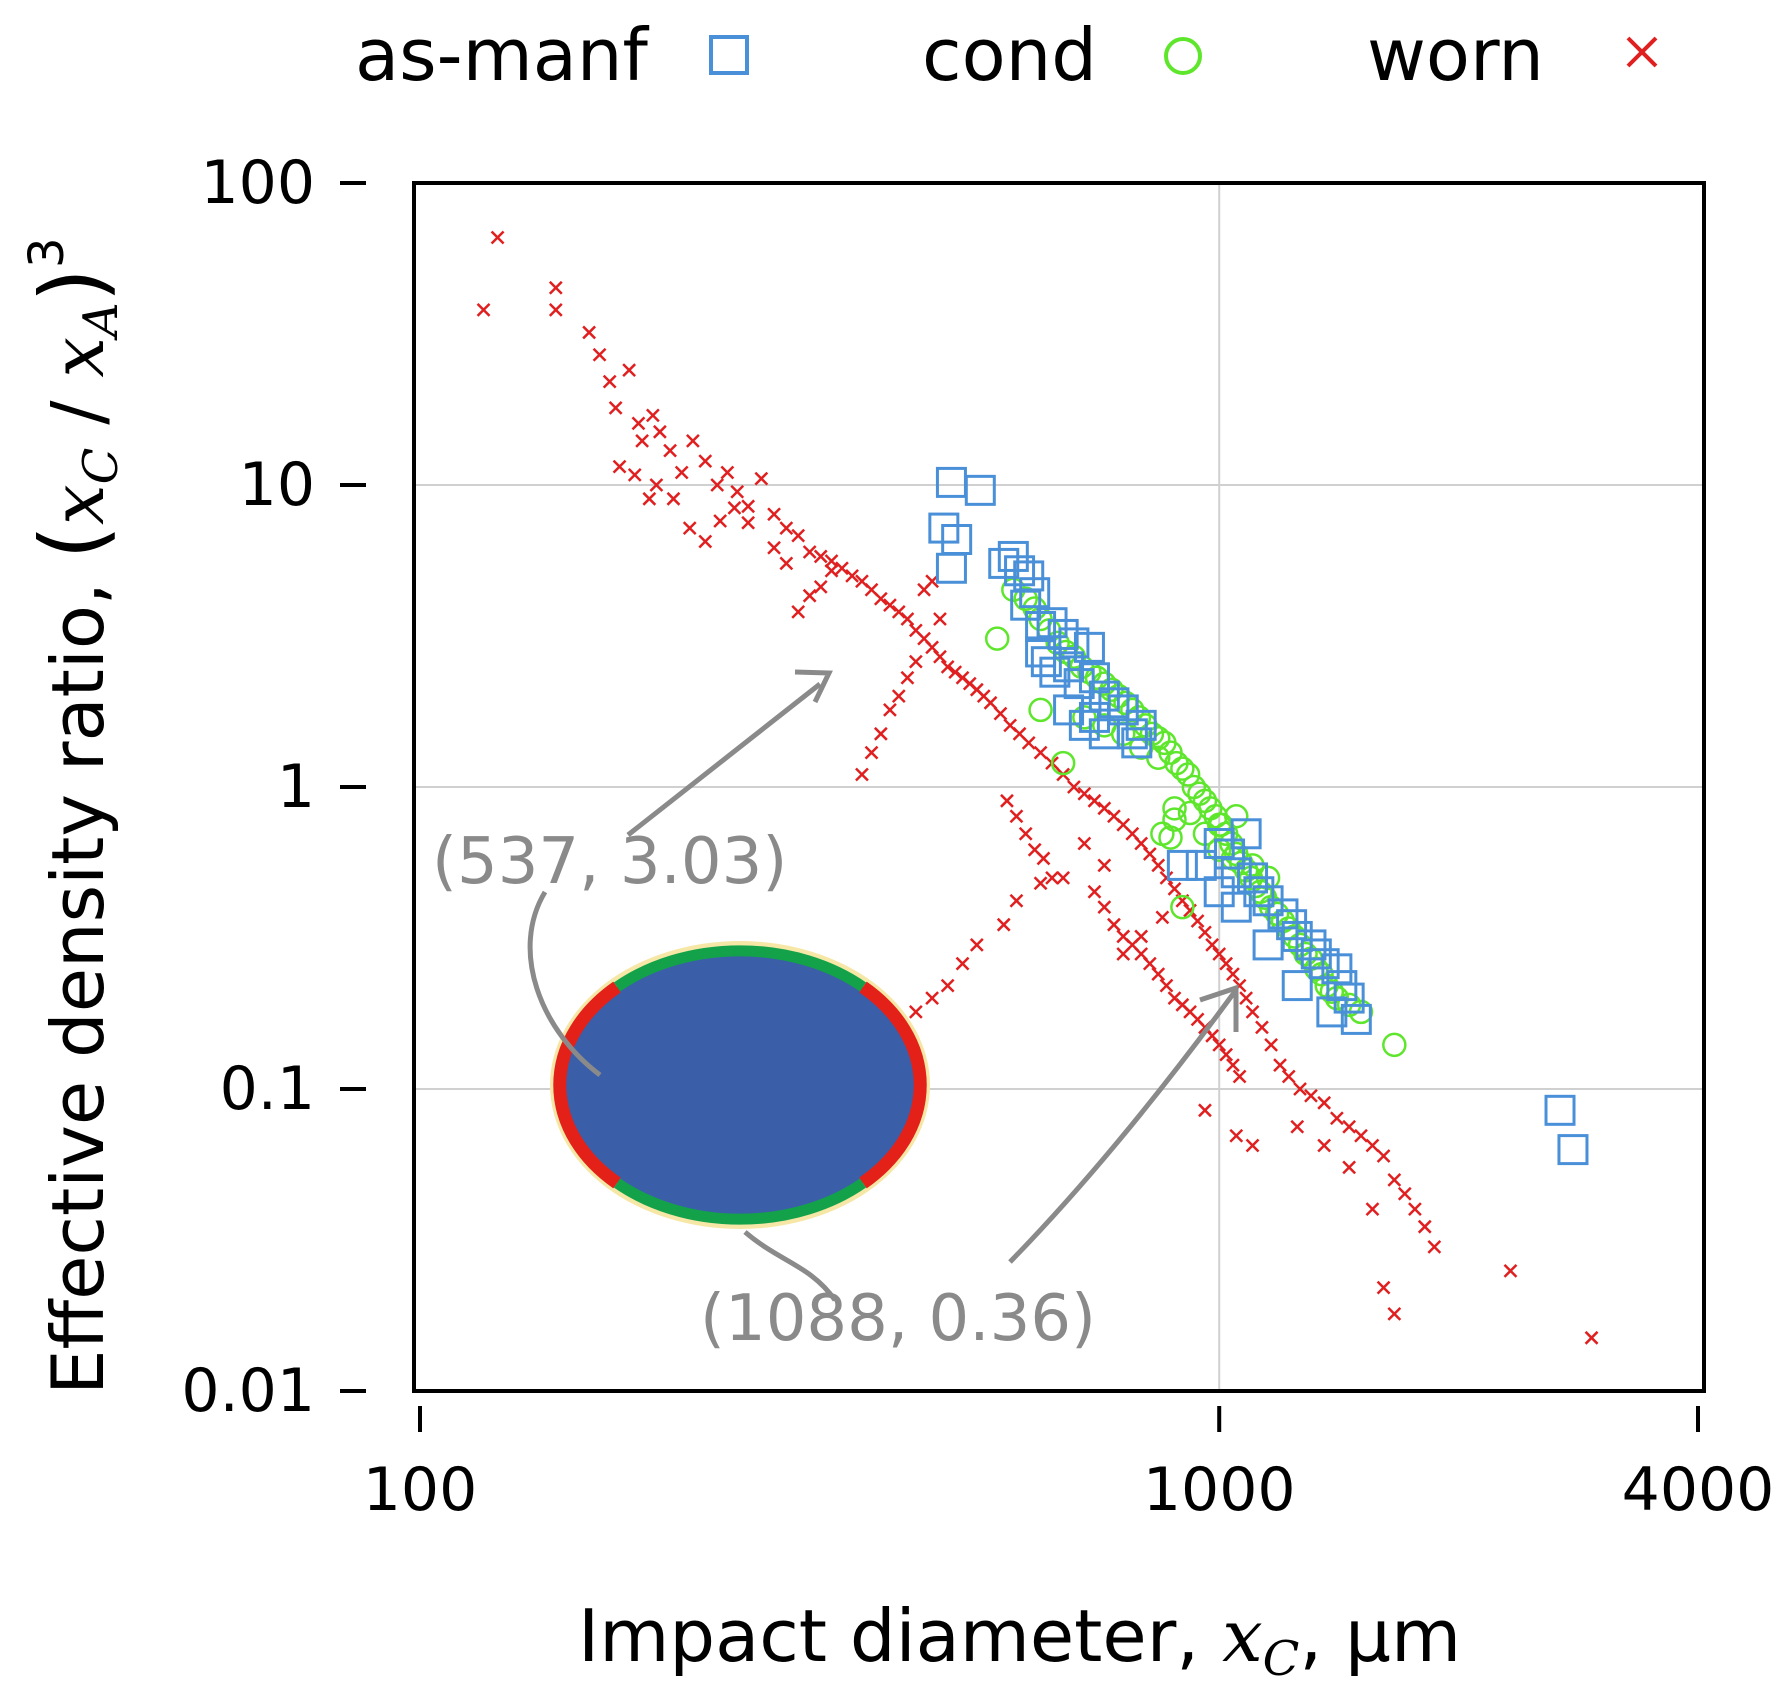 This screenshot has height=1694, width=1787. Describe the element at coordinates (101, 321) in the screenshot. I see `y-axis-title-den-sub: A` at that location.